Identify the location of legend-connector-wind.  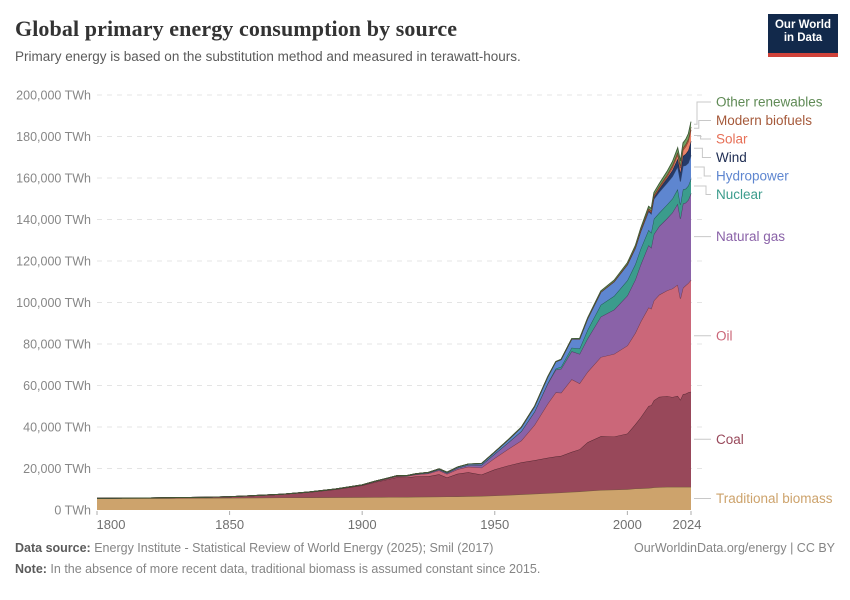
(702, 152).